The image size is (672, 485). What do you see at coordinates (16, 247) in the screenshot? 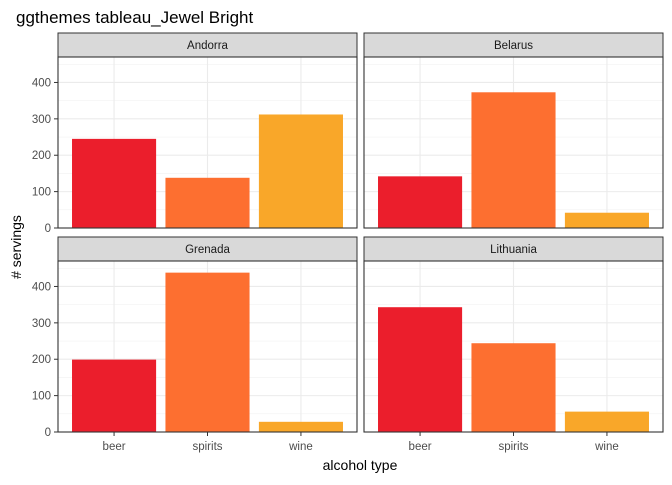
I see `y-axis-title: # servings` at bounding box center [16, 247].